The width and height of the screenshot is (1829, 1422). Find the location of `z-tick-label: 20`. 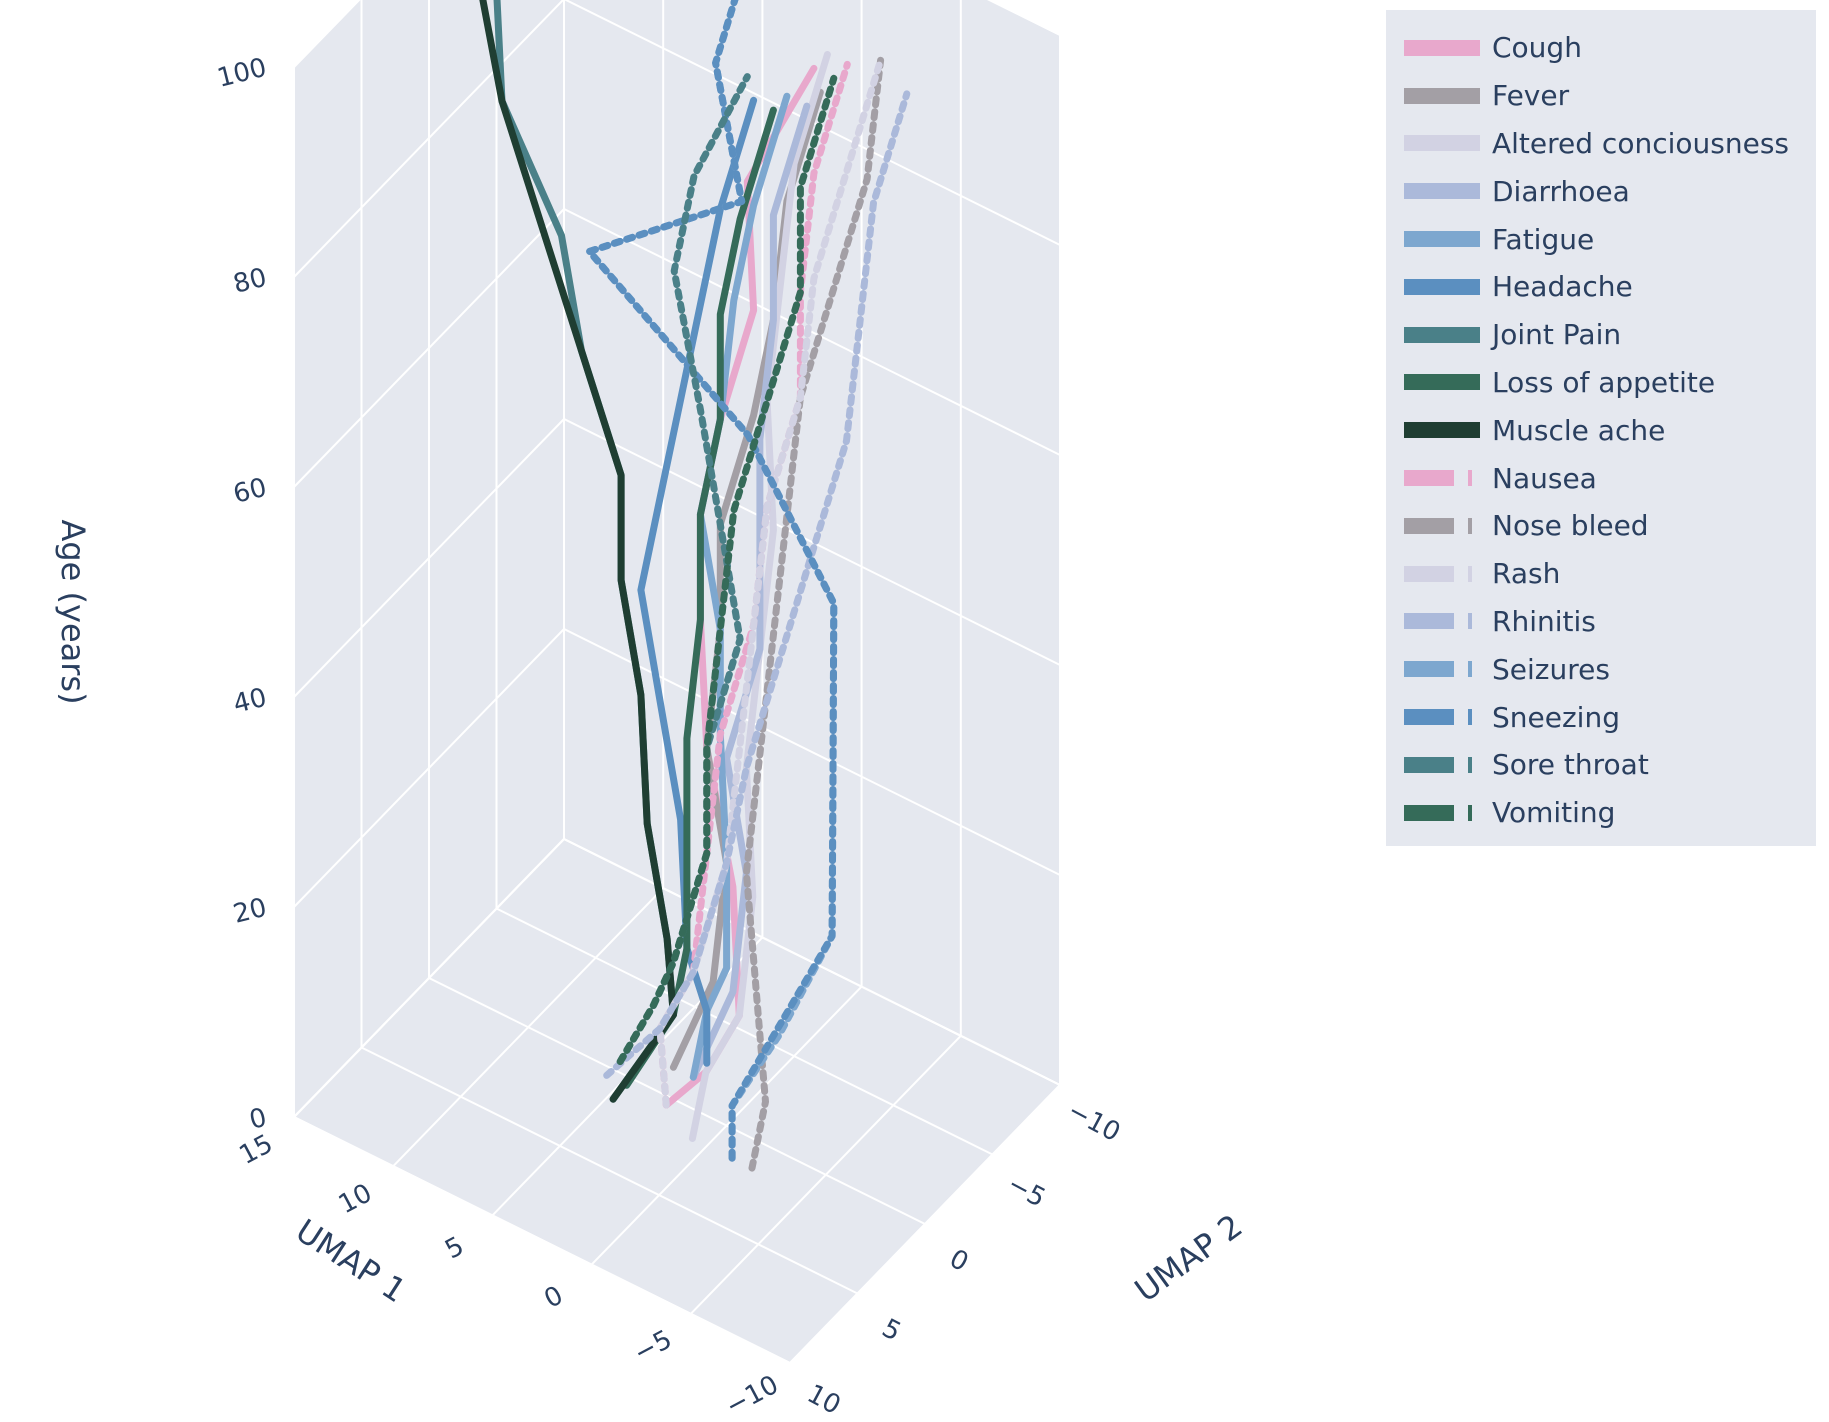

z-tick-label: 20 is located at coordinates (249, 911).